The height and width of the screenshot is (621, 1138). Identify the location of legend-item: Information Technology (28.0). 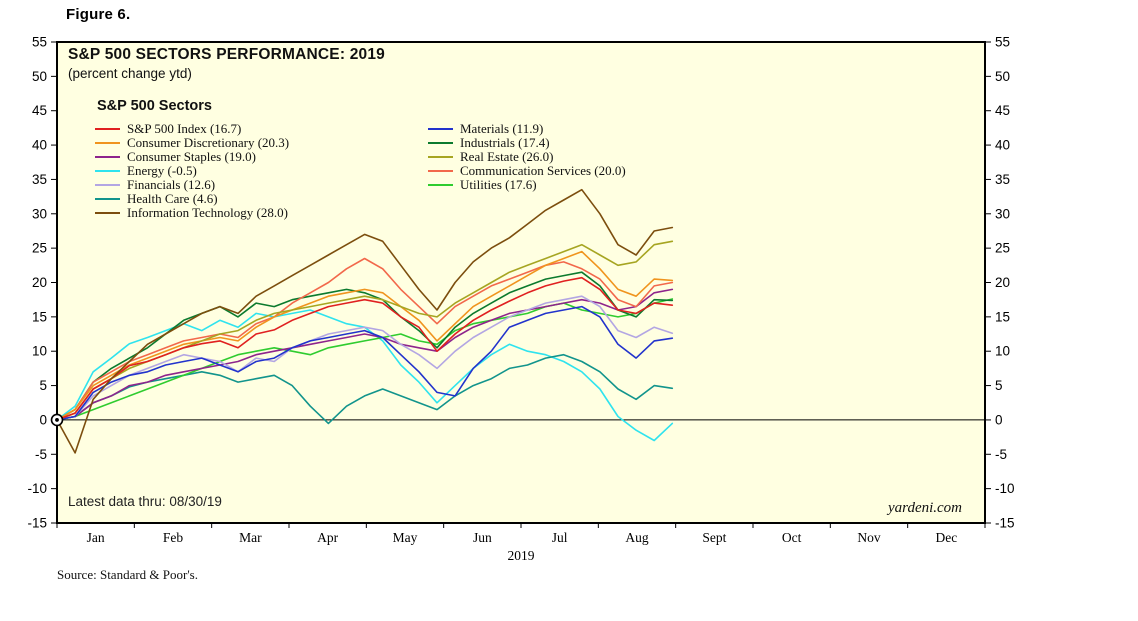
(261, 212).